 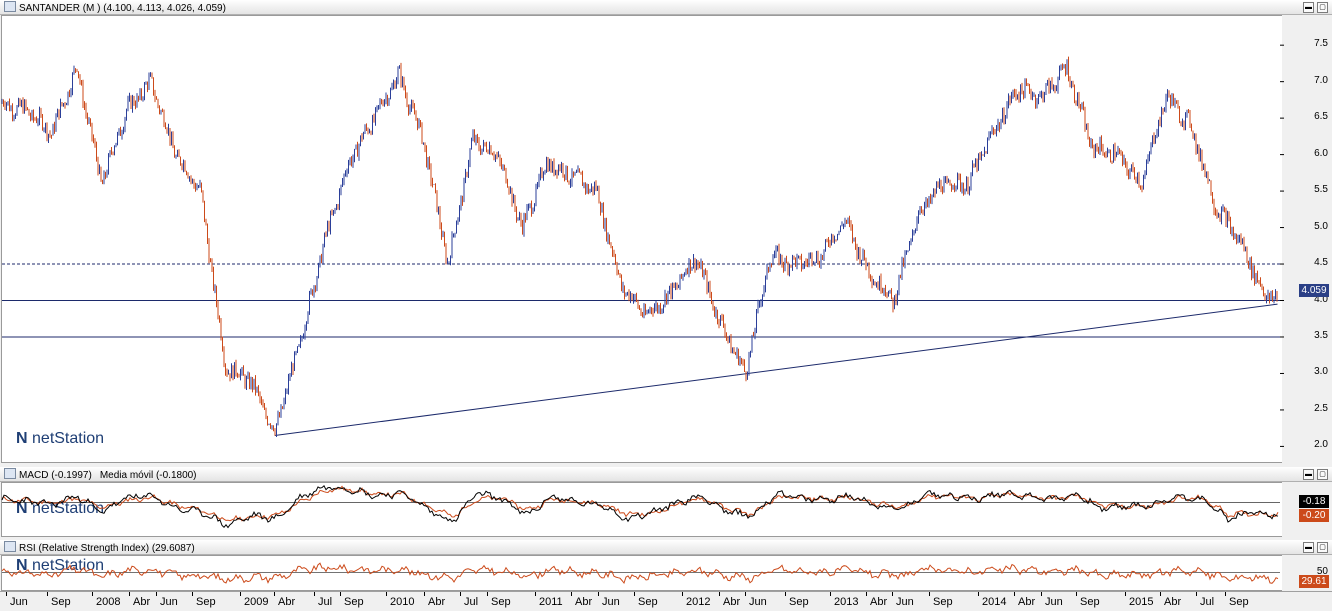 What do you see at coordinates (256, 602) in the screenshot?
I see `time-axis-label: 2009` at bounding box center [256, 602].